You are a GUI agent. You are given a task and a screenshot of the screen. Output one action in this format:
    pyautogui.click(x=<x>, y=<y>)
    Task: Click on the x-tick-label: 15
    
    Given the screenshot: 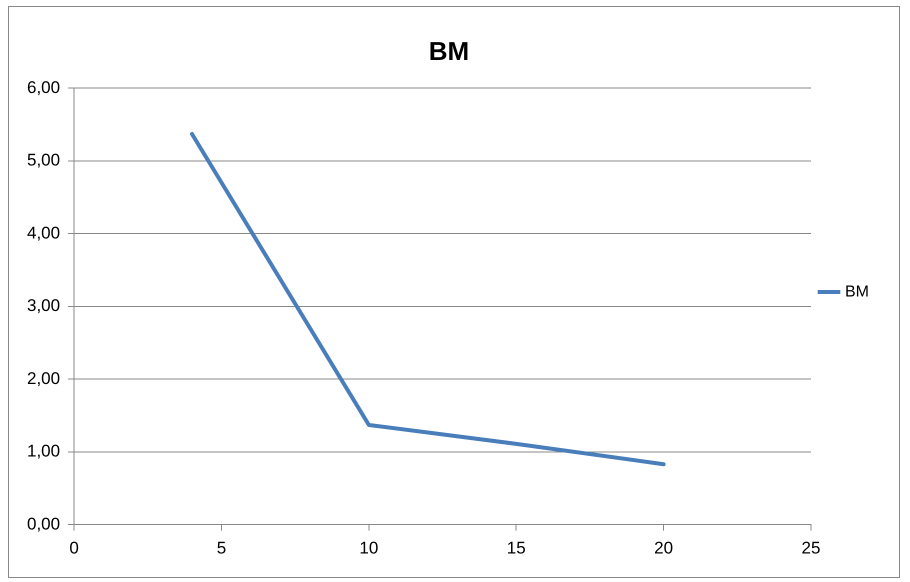 What is the action you would take?
    pyautogui.click(x=516, y=548)
    